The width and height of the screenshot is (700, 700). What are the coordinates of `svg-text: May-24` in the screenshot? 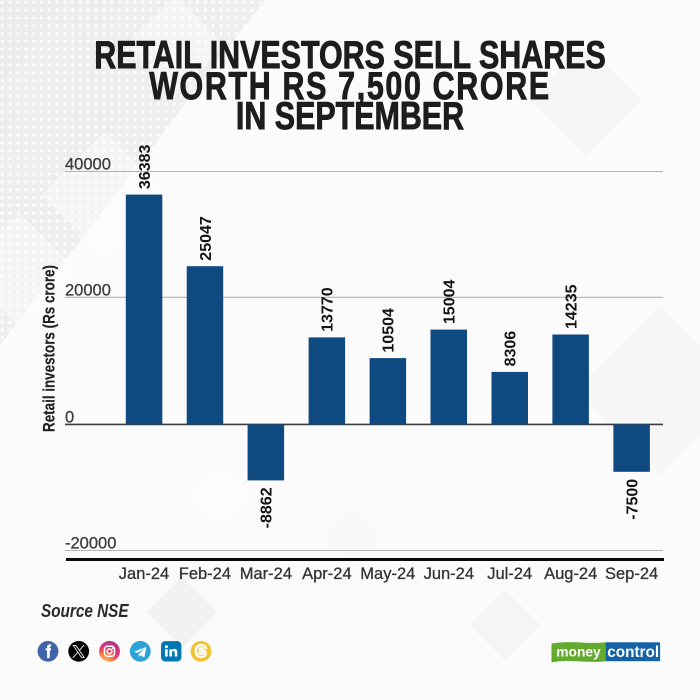 It's located at (387, 574).